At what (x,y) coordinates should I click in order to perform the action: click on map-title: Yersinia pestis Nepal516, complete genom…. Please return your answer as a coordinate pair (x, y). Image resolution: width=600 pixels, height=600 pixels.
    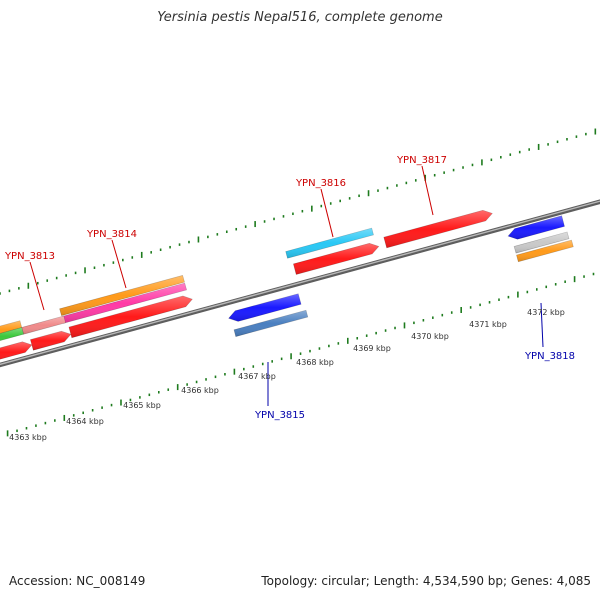
    Looking at the image, I should click on (300, 17).